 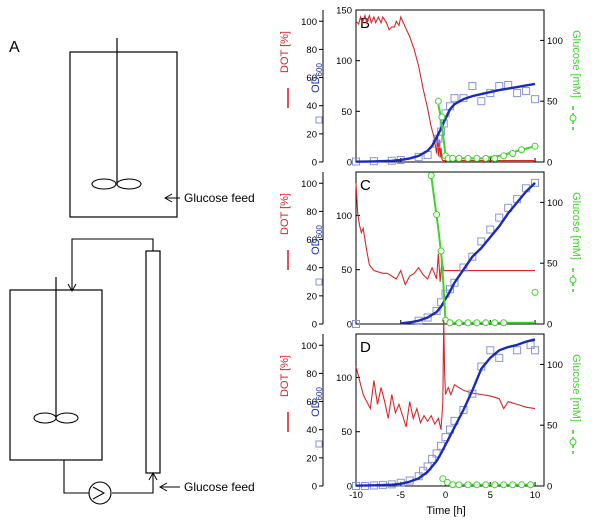 I want to click on panel-d-x-tick-label: -10, so click(x=356, y=495).